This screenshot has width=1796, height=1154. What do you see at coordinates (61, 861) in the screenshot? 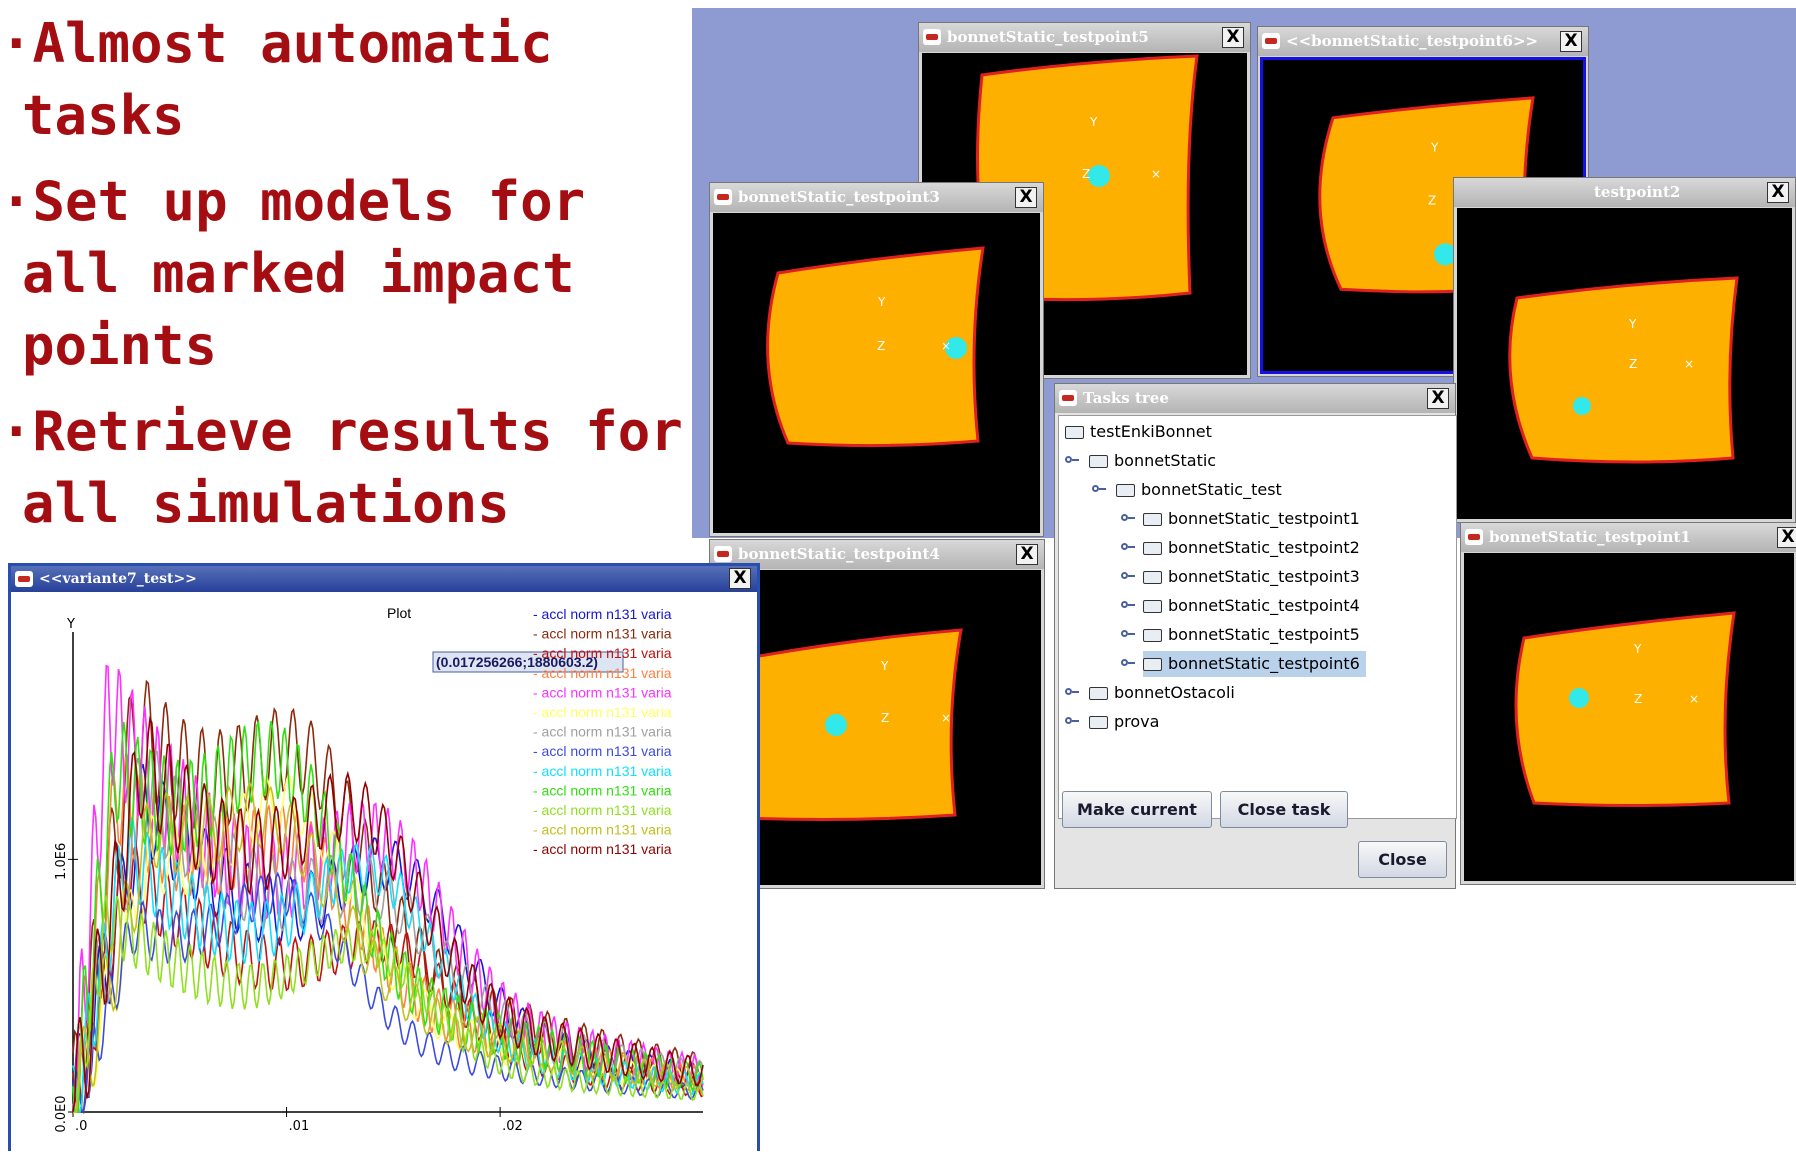
I see `y-tick-label: 1.0E6` at bounding box center [61, 861].